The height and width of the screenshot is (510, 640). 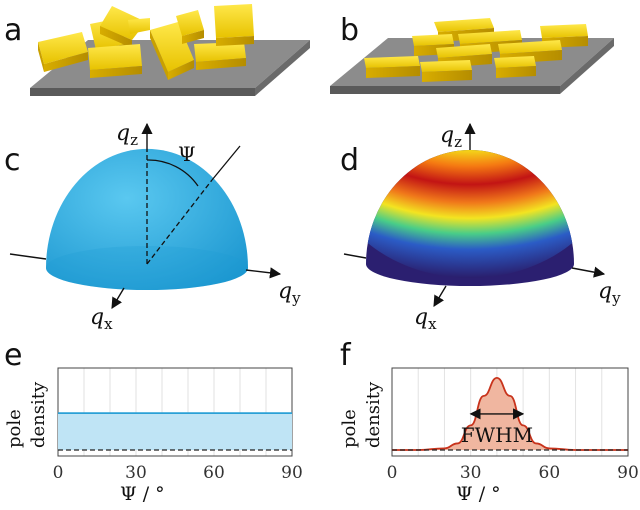 I want to click on plot-f: 0 30 60 90 FWHM, so click(x=513, y=425).